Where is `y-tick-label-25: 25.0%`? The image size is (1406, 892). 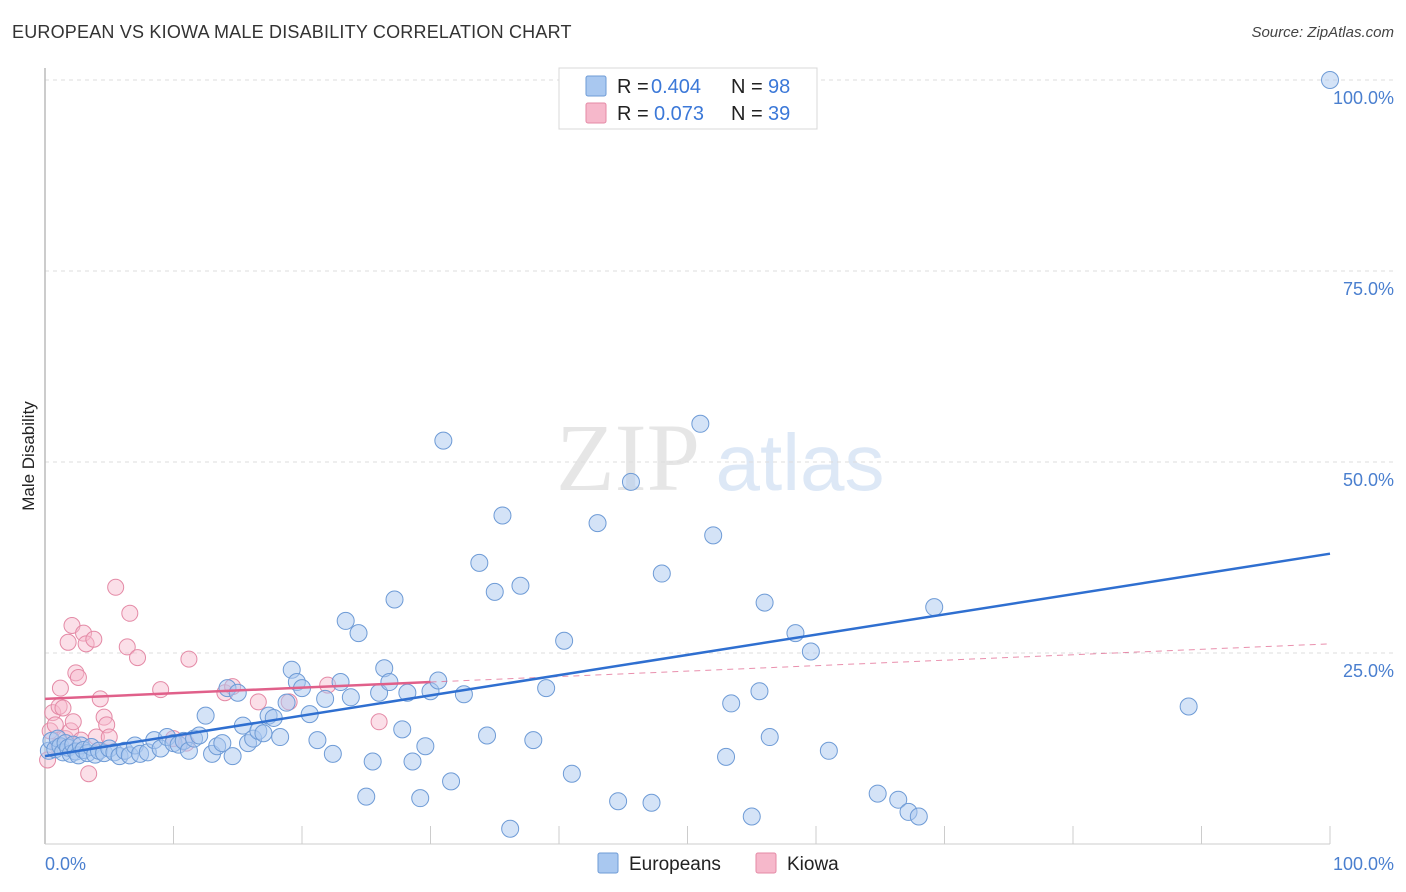
y-tick-label-25: 25.0% is located at coordinates (1368, 671).